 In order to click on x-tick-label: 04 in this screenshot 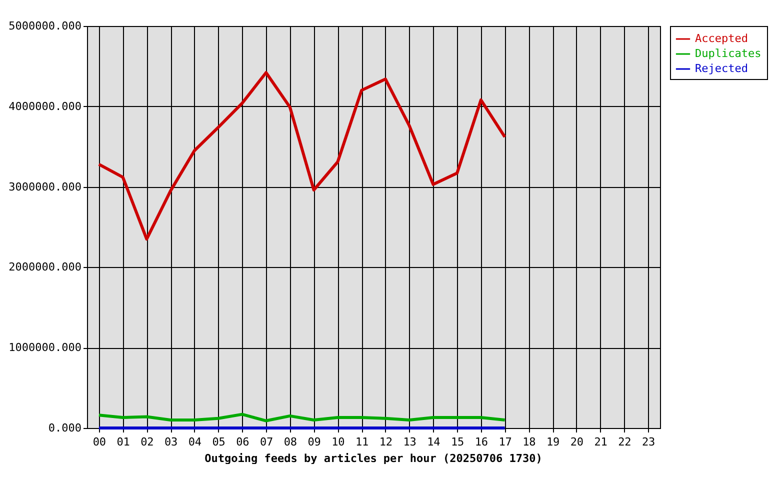, I will do `click(195, 442)`.